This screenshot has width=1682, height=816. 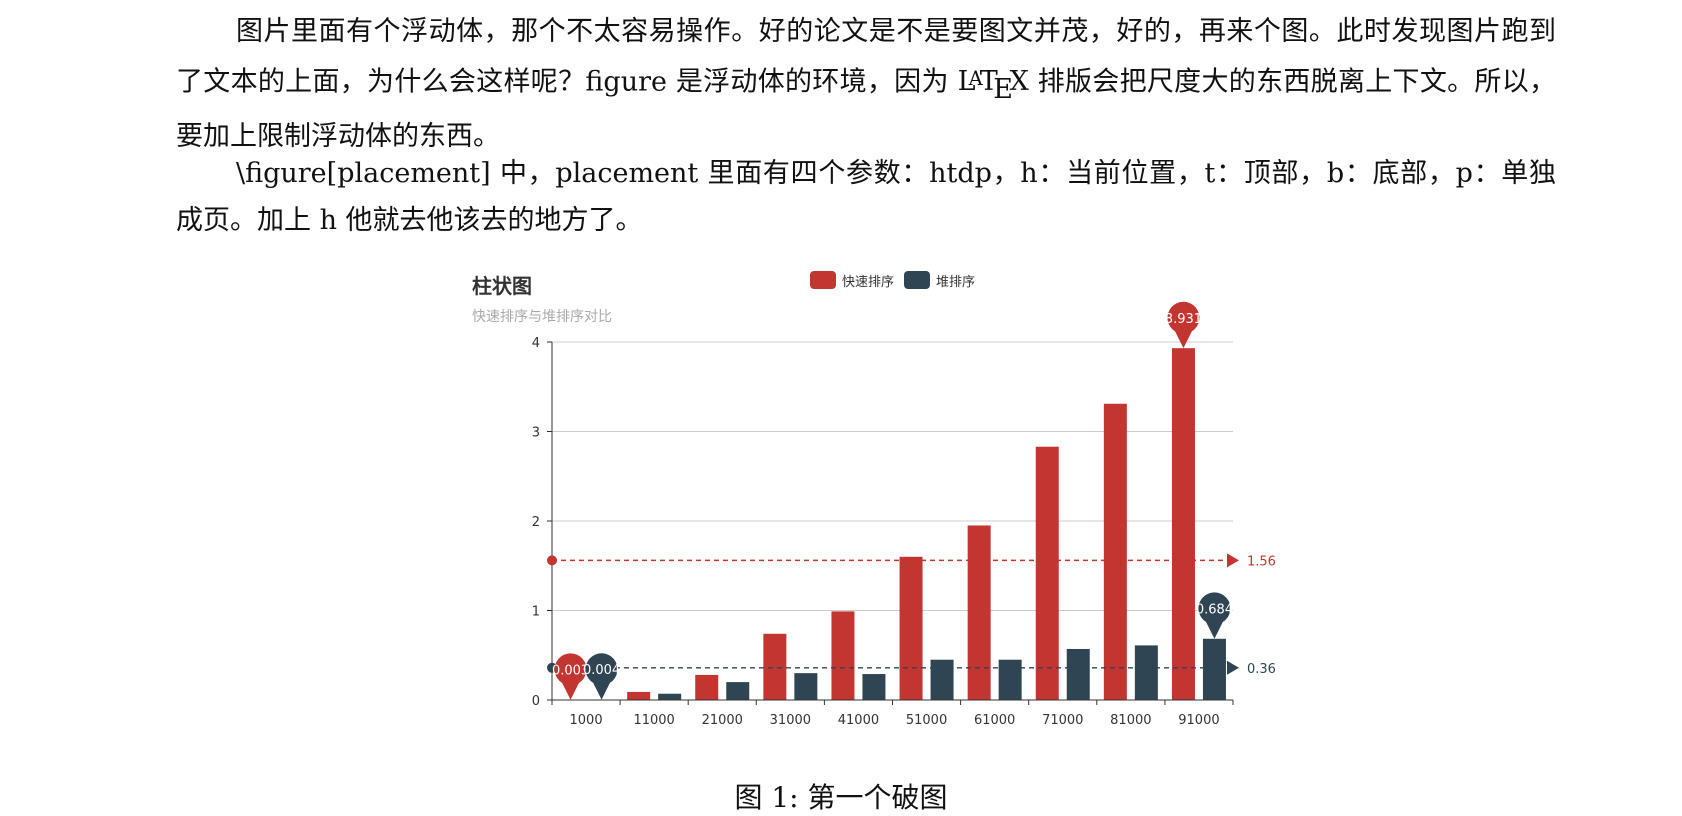 I want to click on mark-point-label: 0.004, so click(x=601, y=670).